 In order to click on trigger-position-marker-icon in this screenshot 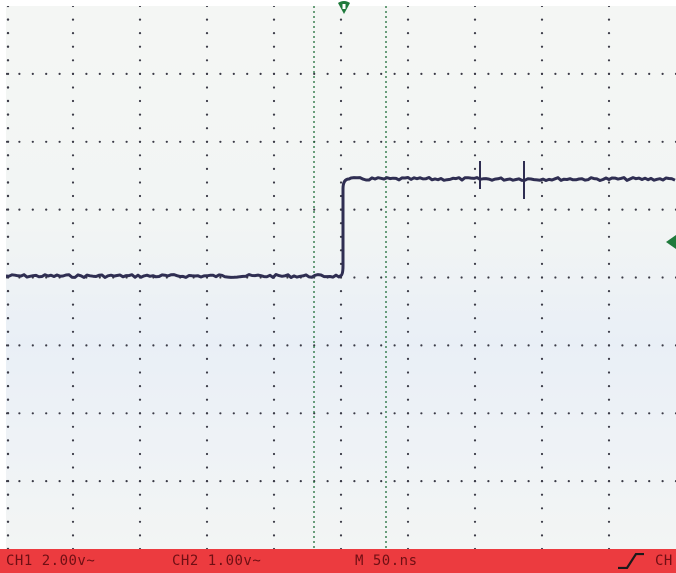, I will do `click(344, 7)`.